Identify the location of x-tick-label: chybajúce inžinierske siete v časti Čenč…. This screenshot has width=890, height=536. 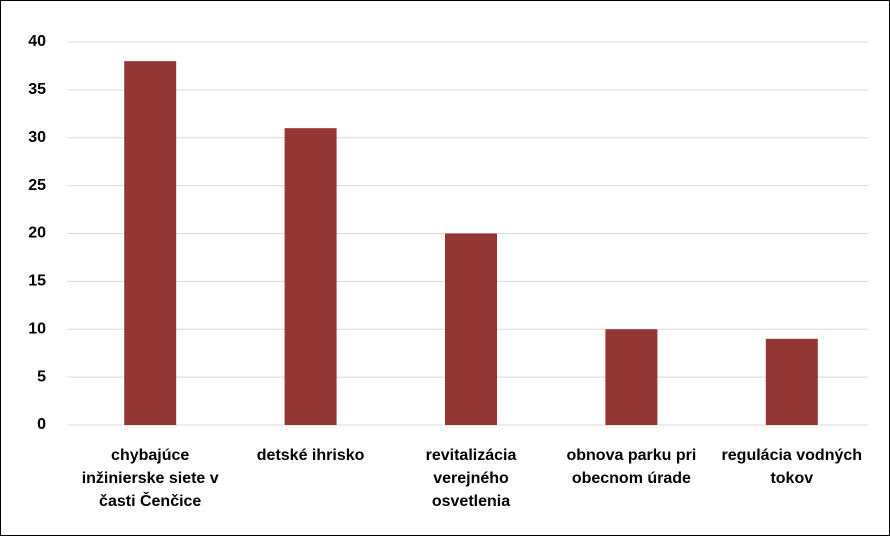
(150, 478).